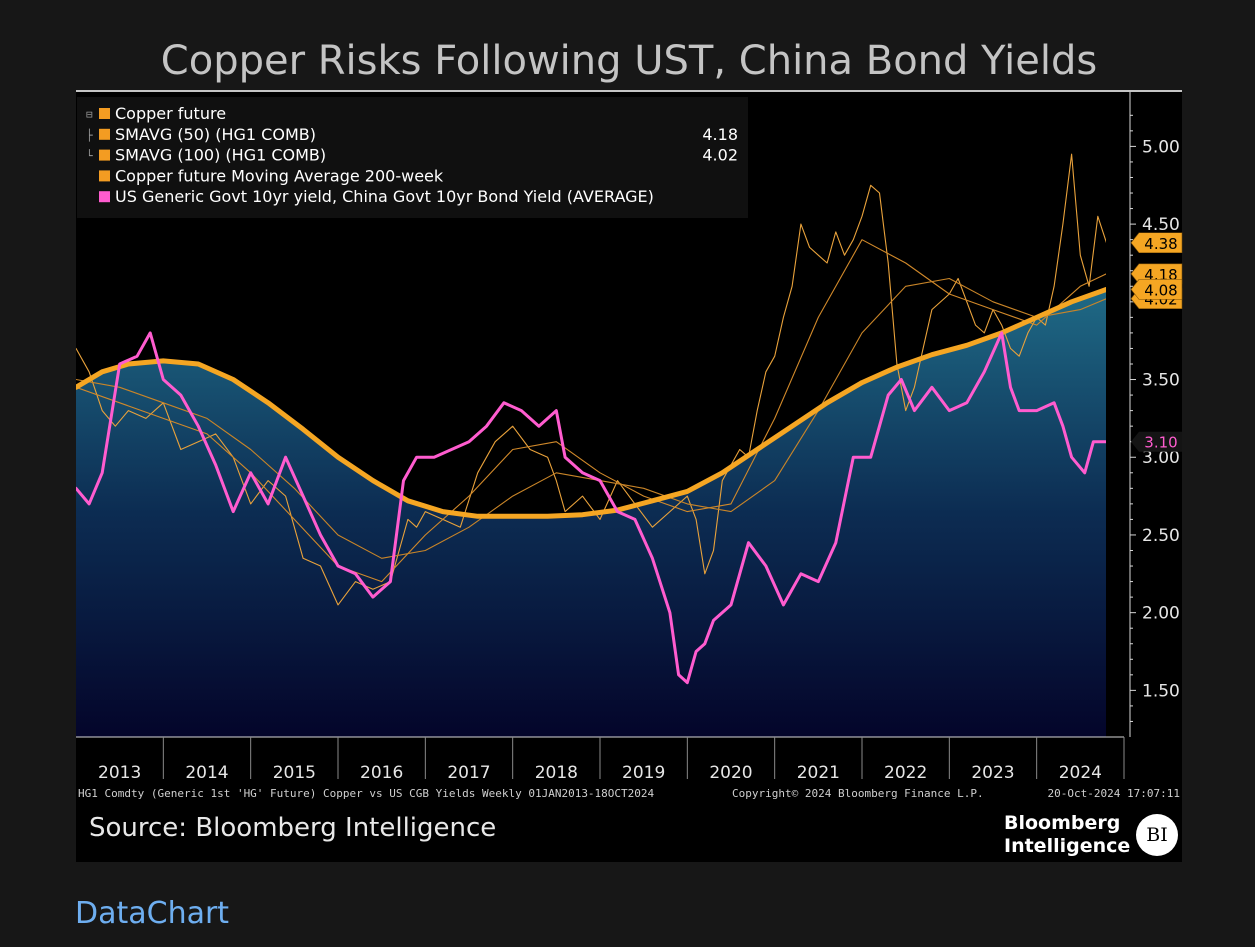 This screenshot has height=947, width=1255. I want to click on legend-label: Copper future, so click(170, 113).